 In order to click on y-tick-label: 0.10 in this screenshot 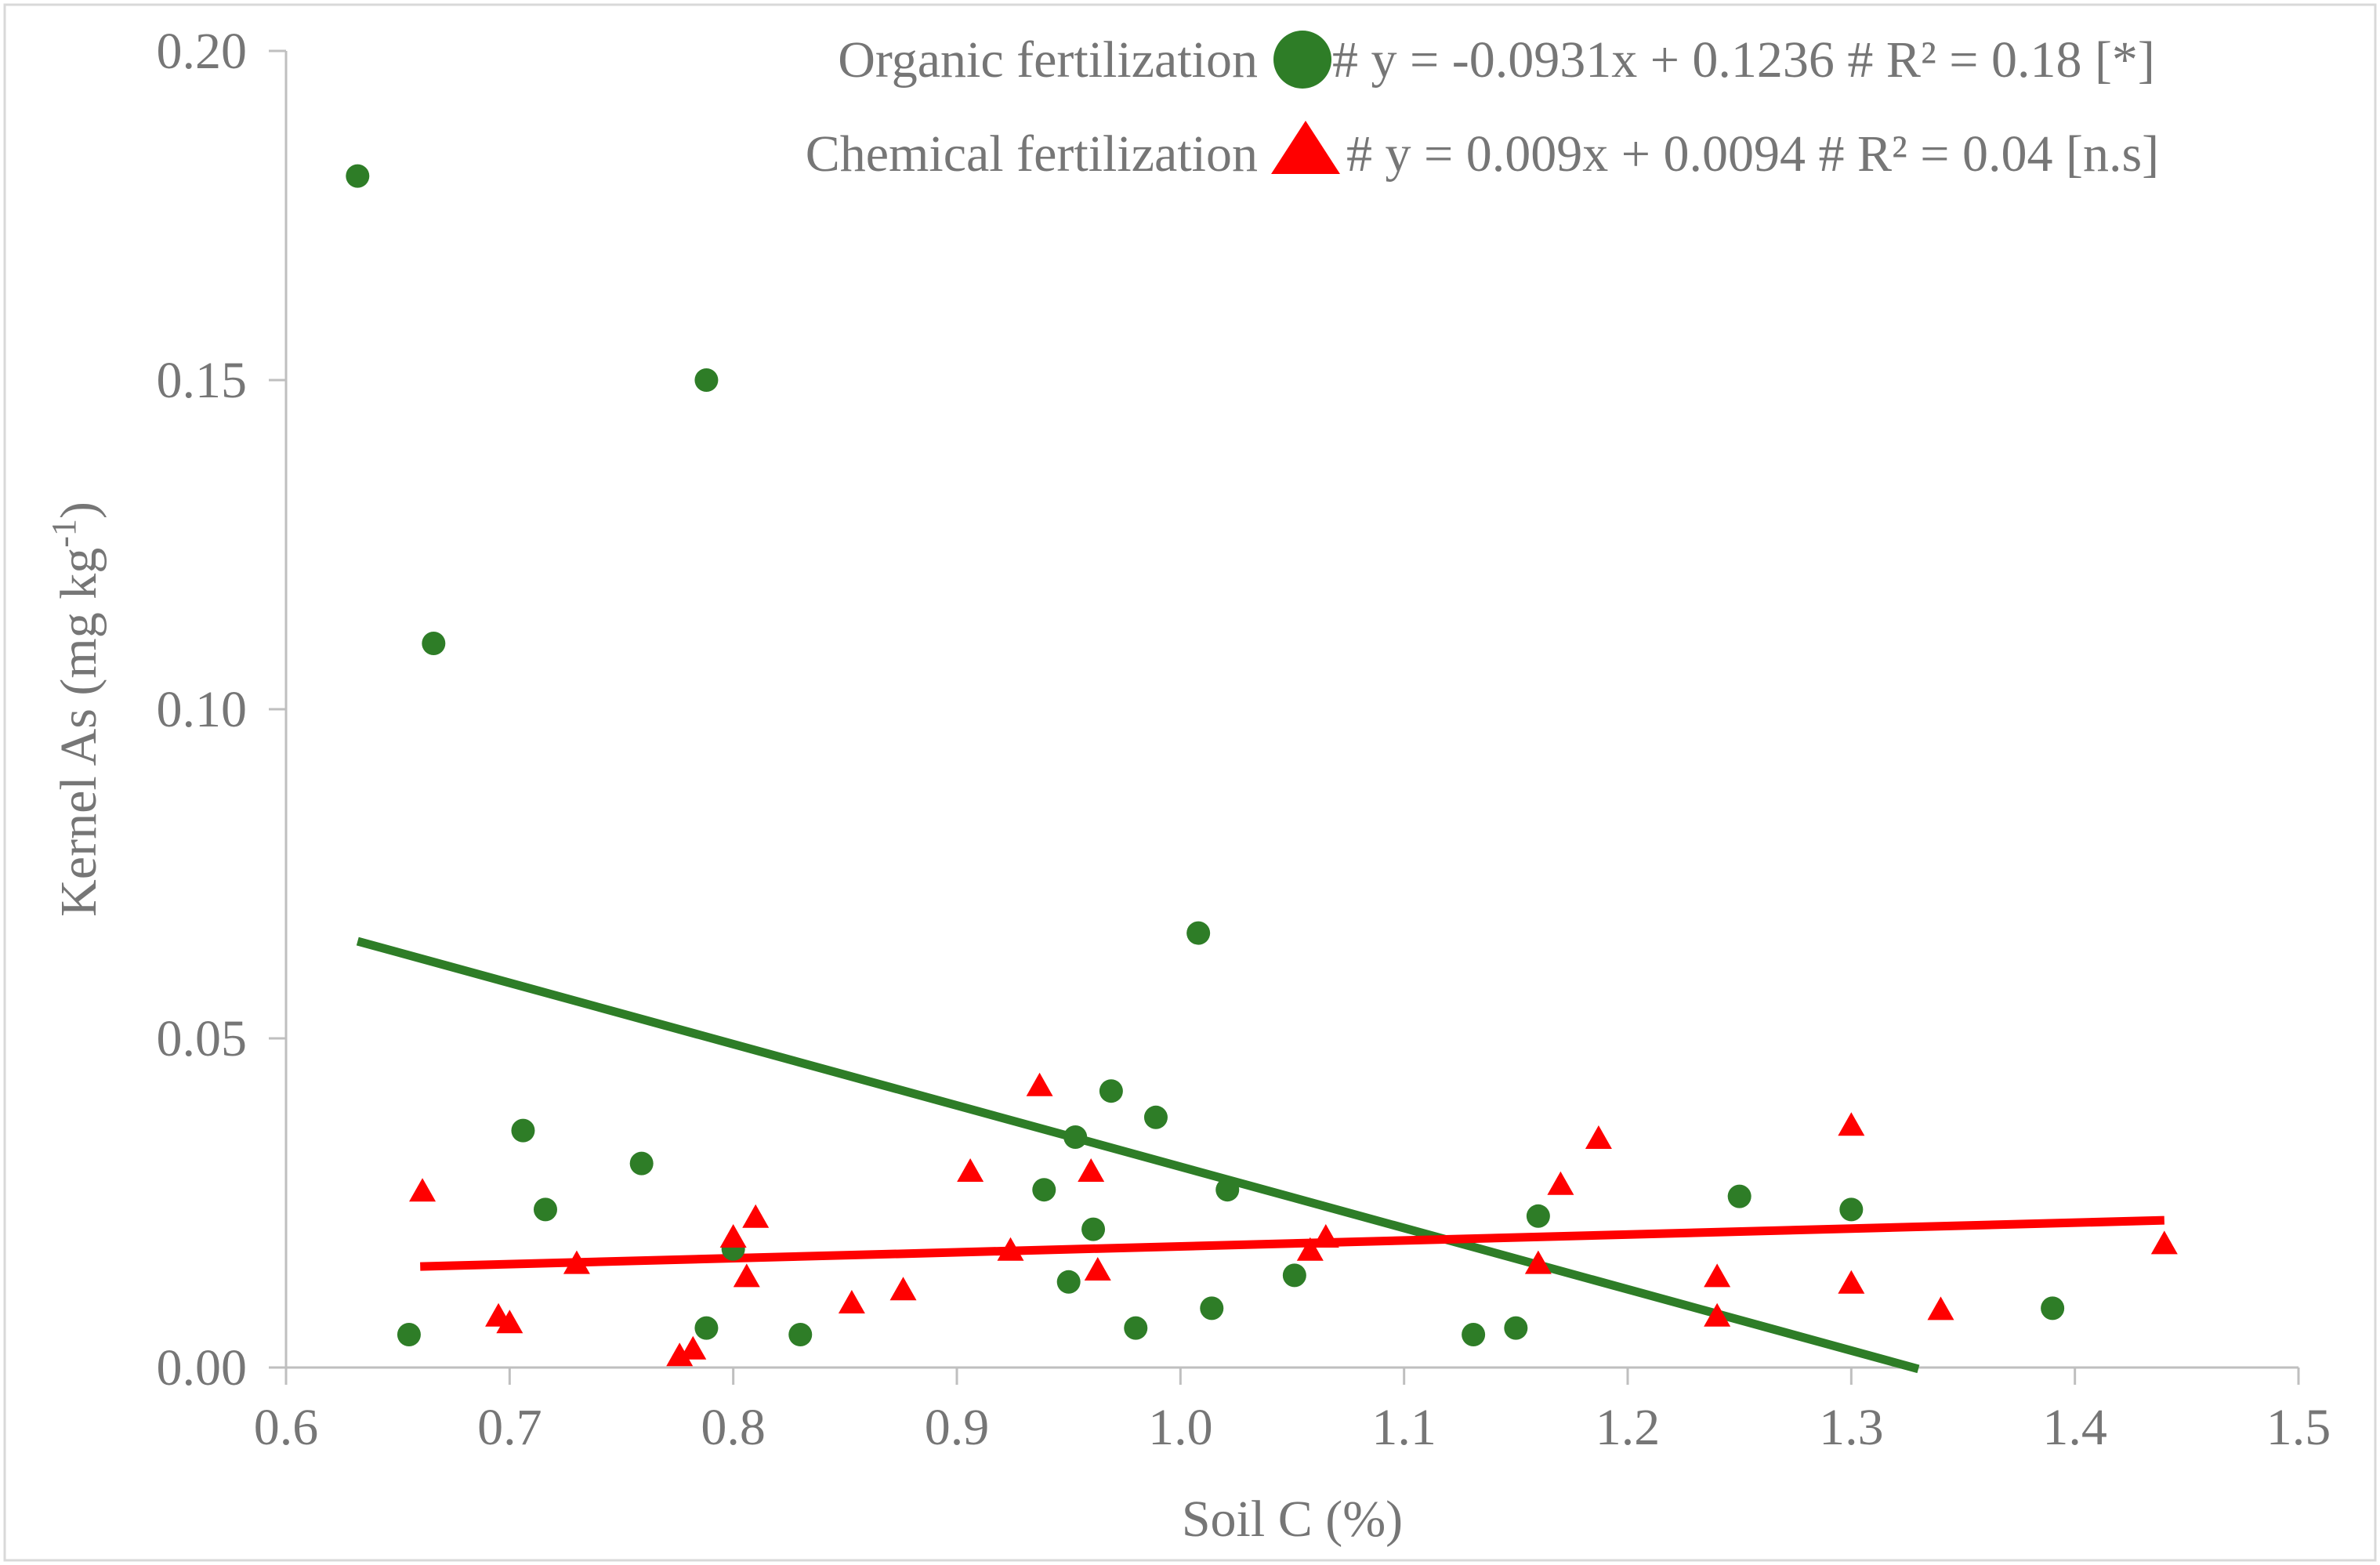, I will do `click(202, 709)`.